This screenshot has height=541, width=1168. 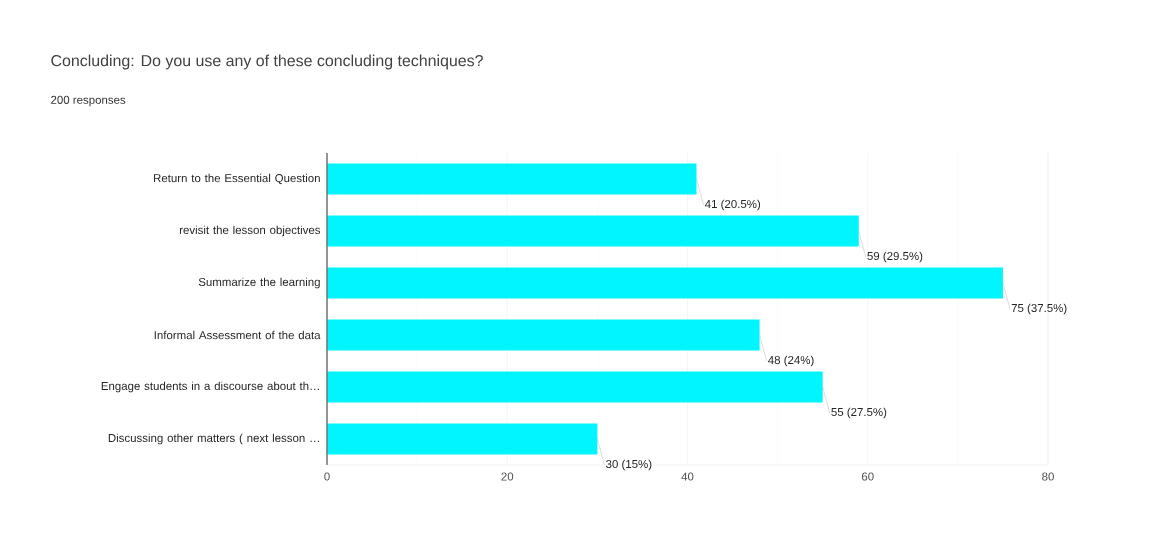 I want to click on y-tick-label: Return to the Essential Question, so click(x=237, y=179).